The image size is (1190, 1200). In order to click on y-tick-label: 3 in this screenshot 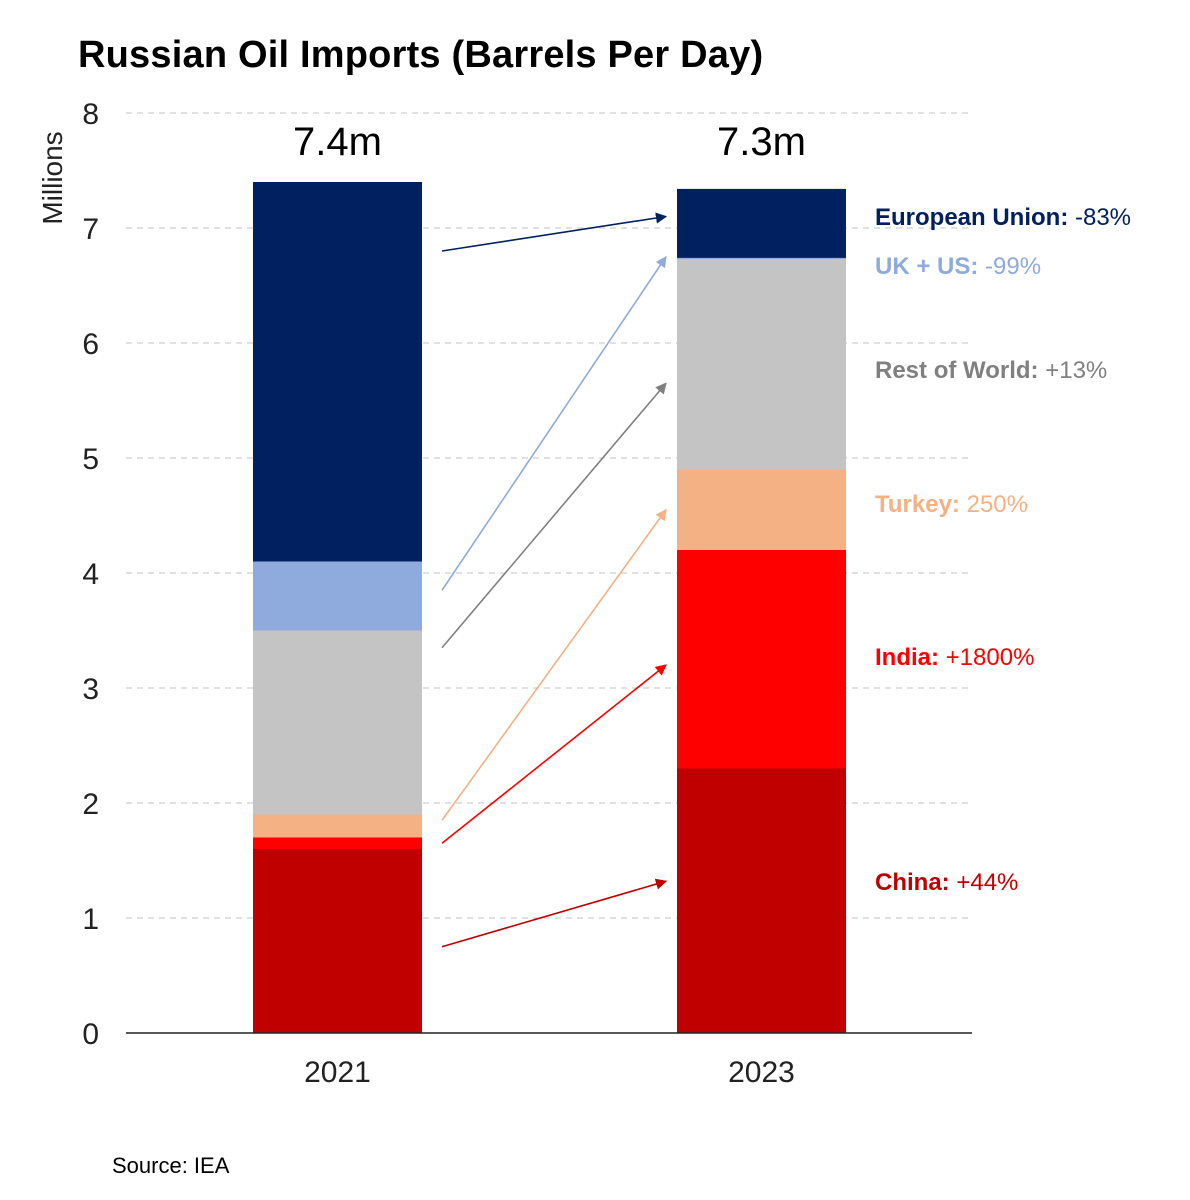, I will do `click(90, 689)`.